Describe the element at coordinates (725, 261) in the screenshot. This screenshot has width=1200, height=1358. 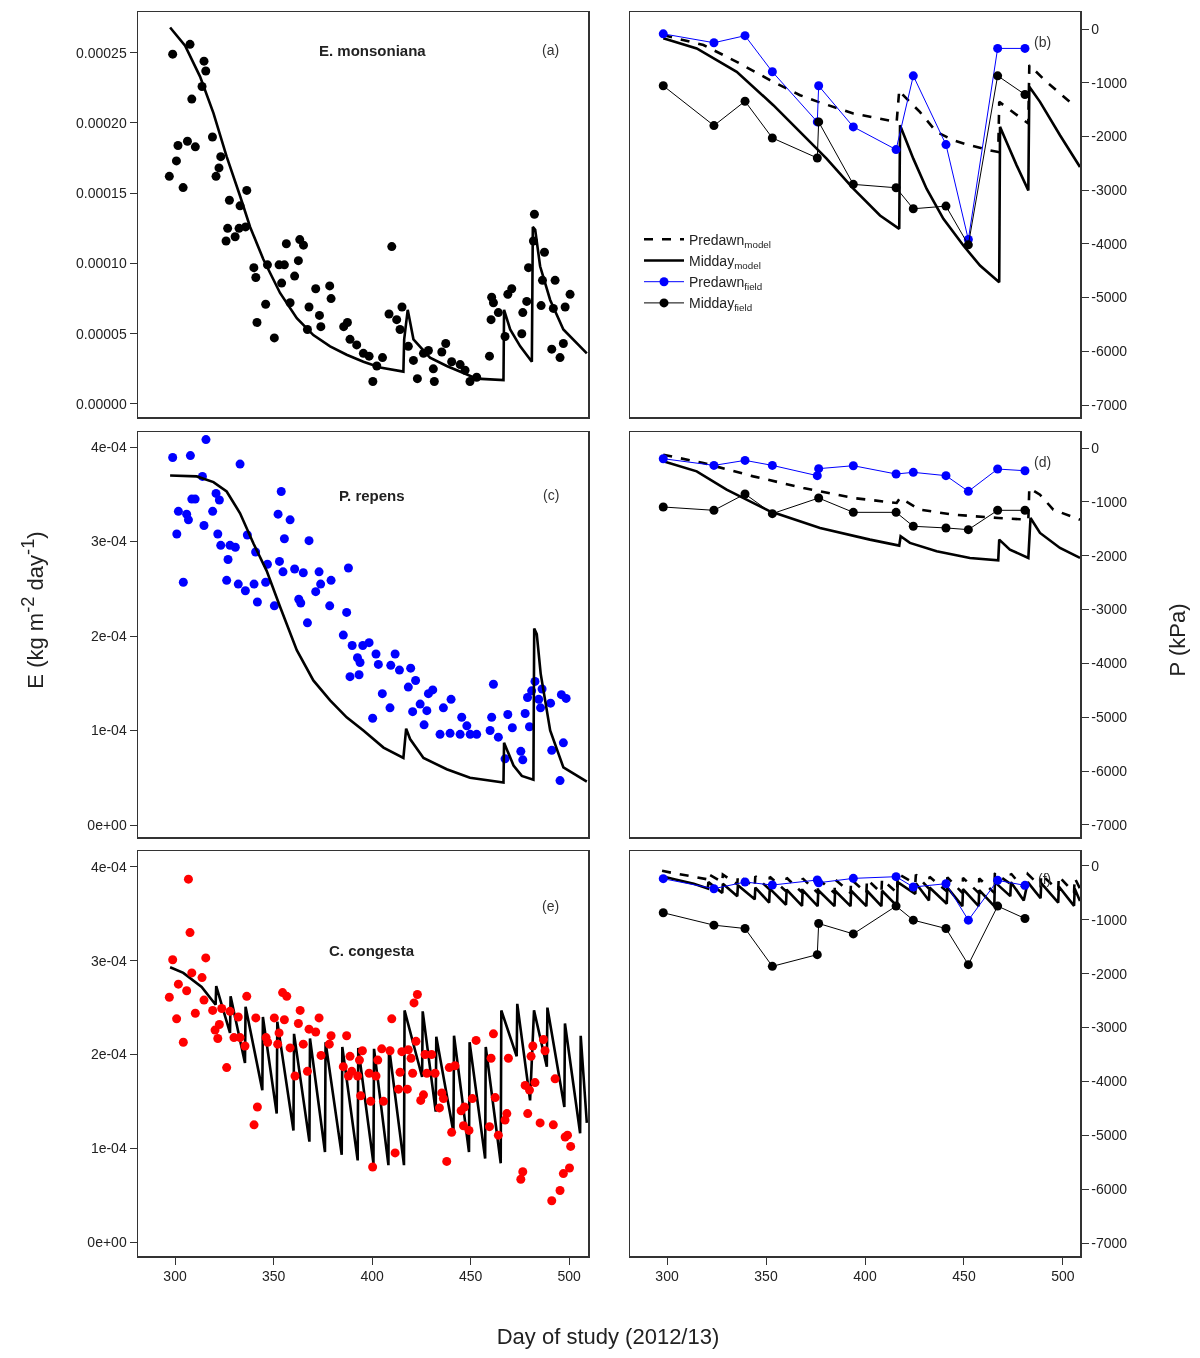
I see `legend-label: Midday$_{model}$` at that location.